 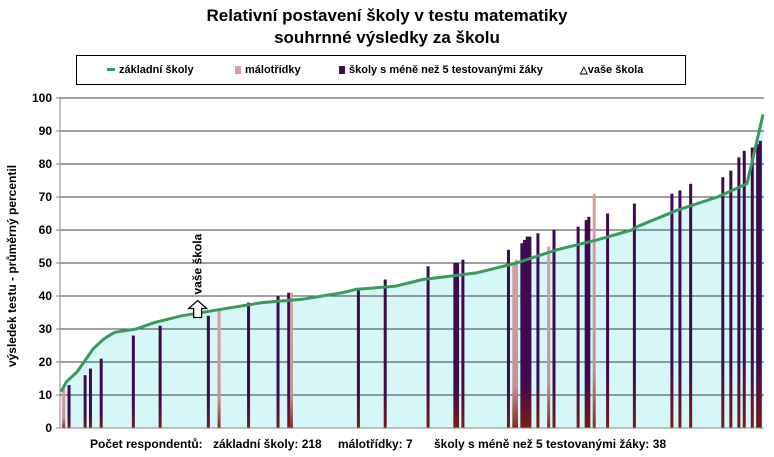 What do you see at coordinates (46, 296) in the screenshot?
I see `y-tick-label: 40` at bounding box center [46, 296].